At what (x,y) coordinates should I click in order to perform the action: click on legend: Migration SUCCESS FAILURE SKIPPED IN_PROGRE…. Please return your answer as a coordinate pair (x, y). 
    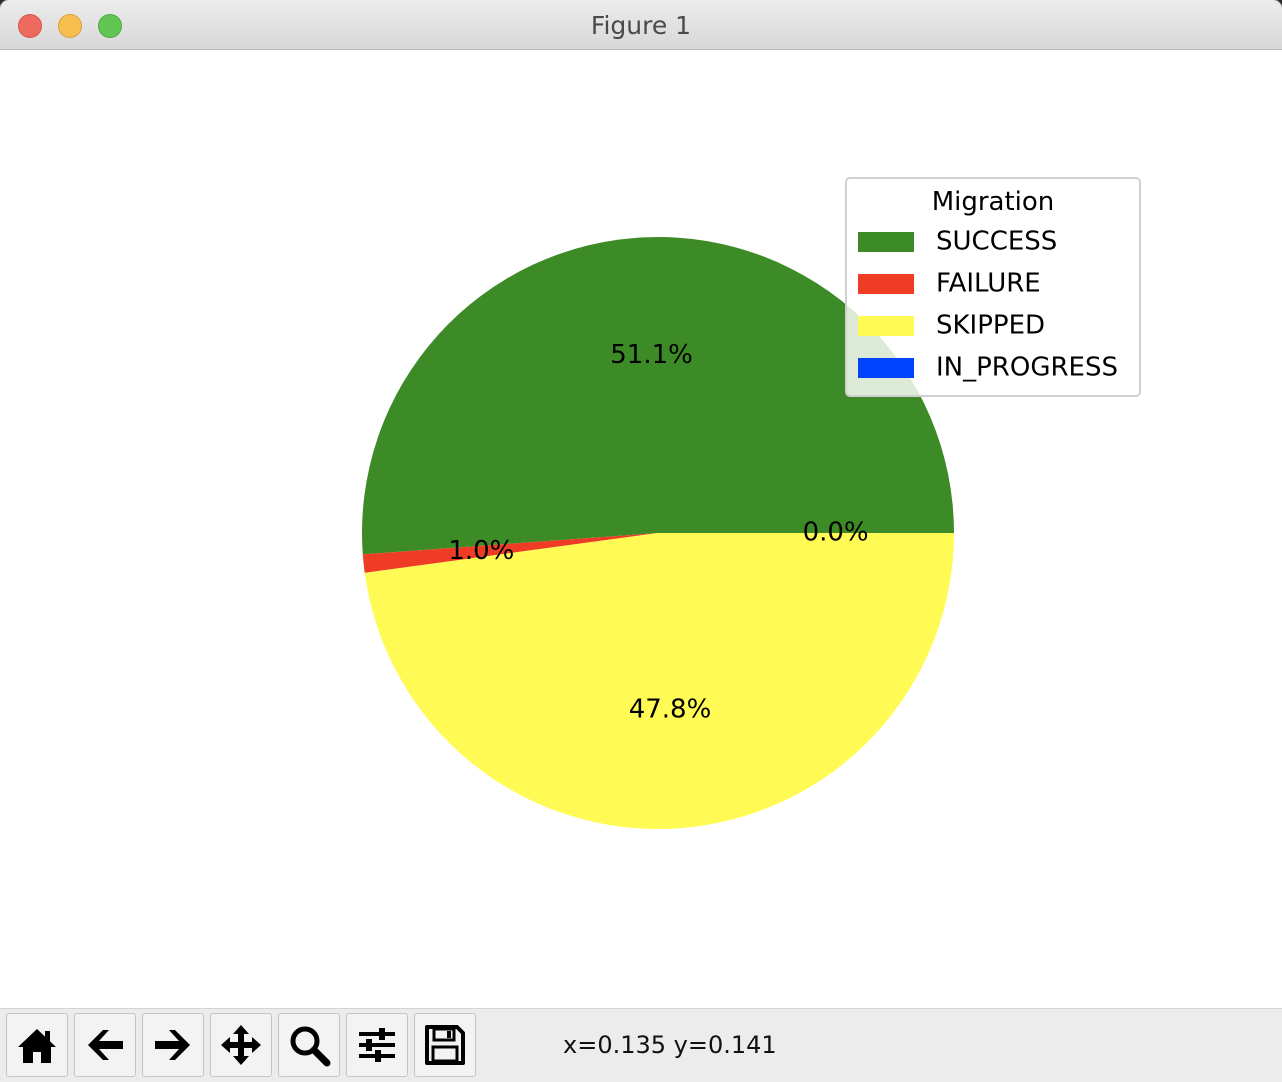
    Looking at the image, I should click on (993, 287).